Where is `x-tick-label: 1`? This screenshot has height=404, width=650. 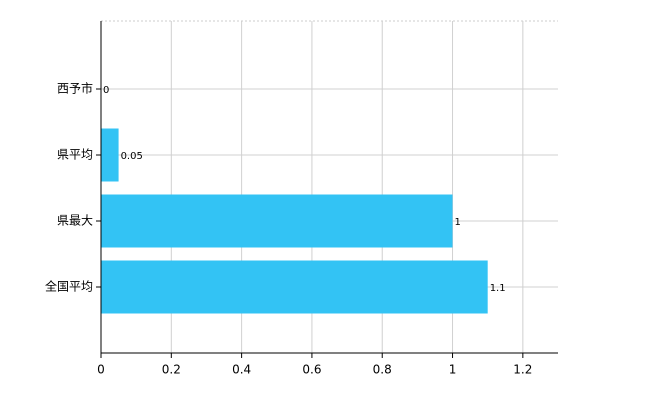 x-tick-label: 1 is located at coordinates (453, 370).